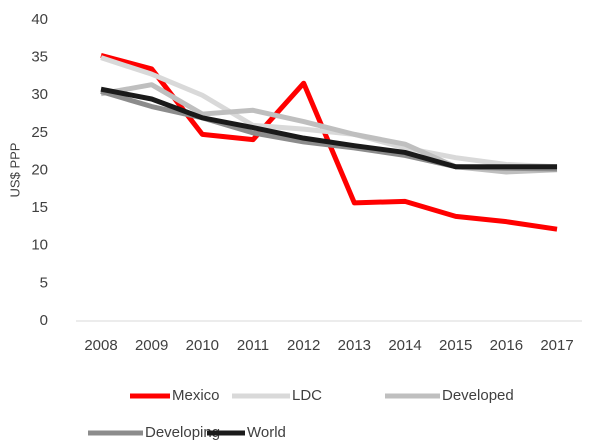 The image size is (604, 442). Describe the element at coordinates (253, 345) in the screenshot. I see `x-tick-label: 2011` at that location.